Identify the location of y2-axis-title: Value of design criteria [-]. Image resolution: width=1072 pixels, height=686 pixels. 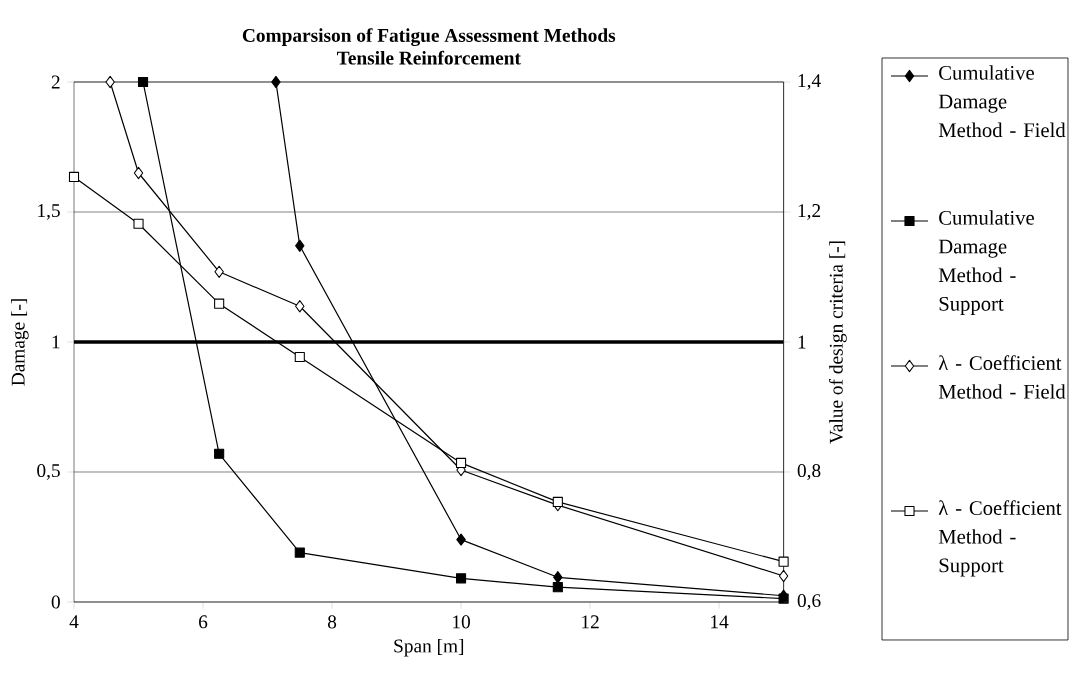
(837, 342).